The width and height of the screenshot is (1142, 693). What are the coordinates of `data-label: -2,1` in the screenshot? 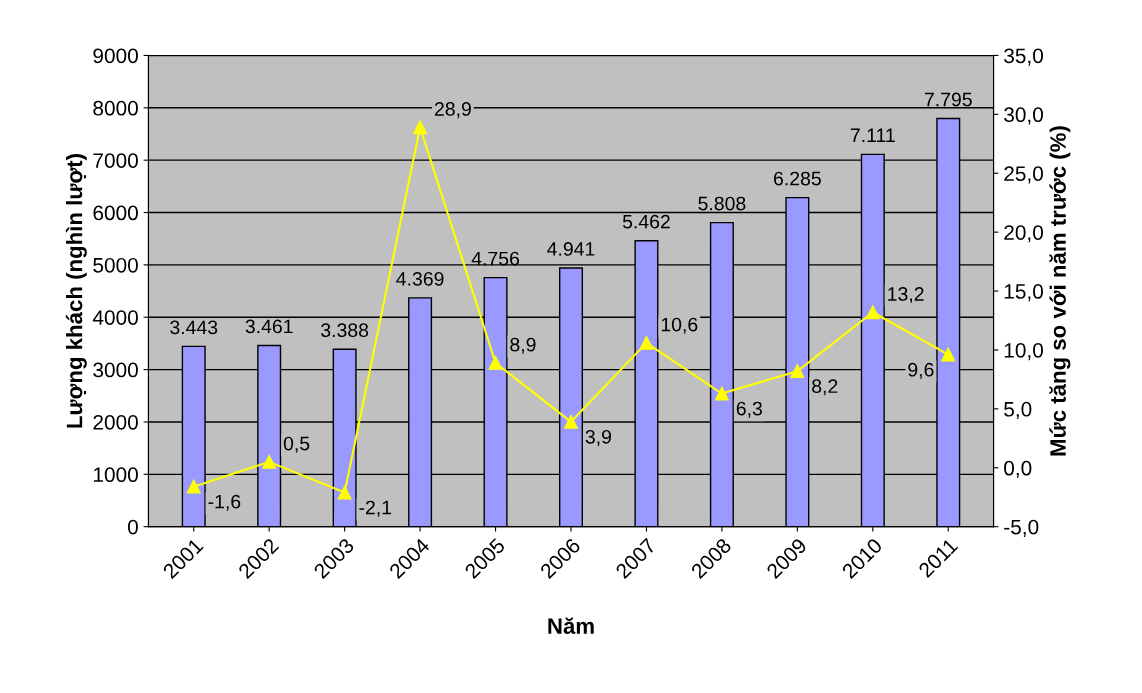 It's located at (375, 508).